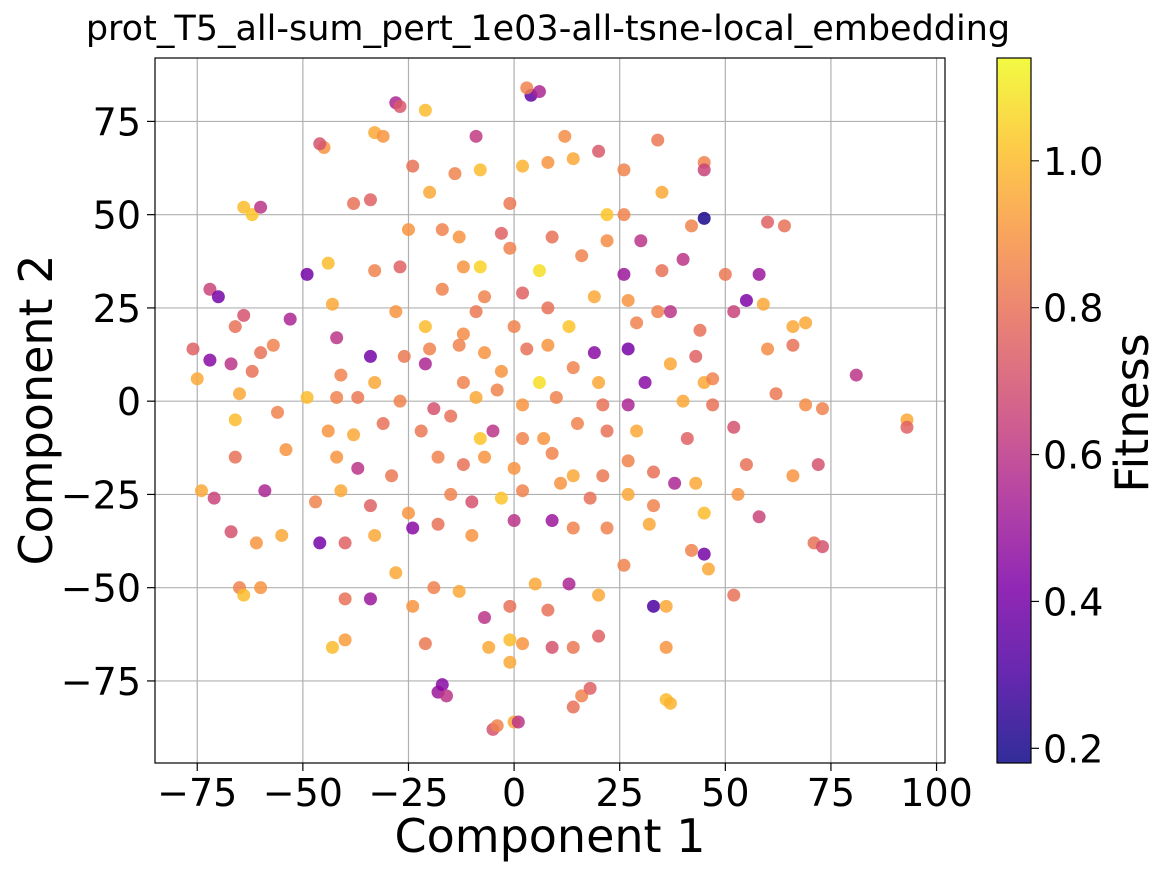 The image size is (1163, 872). Describe the element at coordinates (1073, 162) in the screenshot. I see `colorbar-tick-label: 1.0` at that location.